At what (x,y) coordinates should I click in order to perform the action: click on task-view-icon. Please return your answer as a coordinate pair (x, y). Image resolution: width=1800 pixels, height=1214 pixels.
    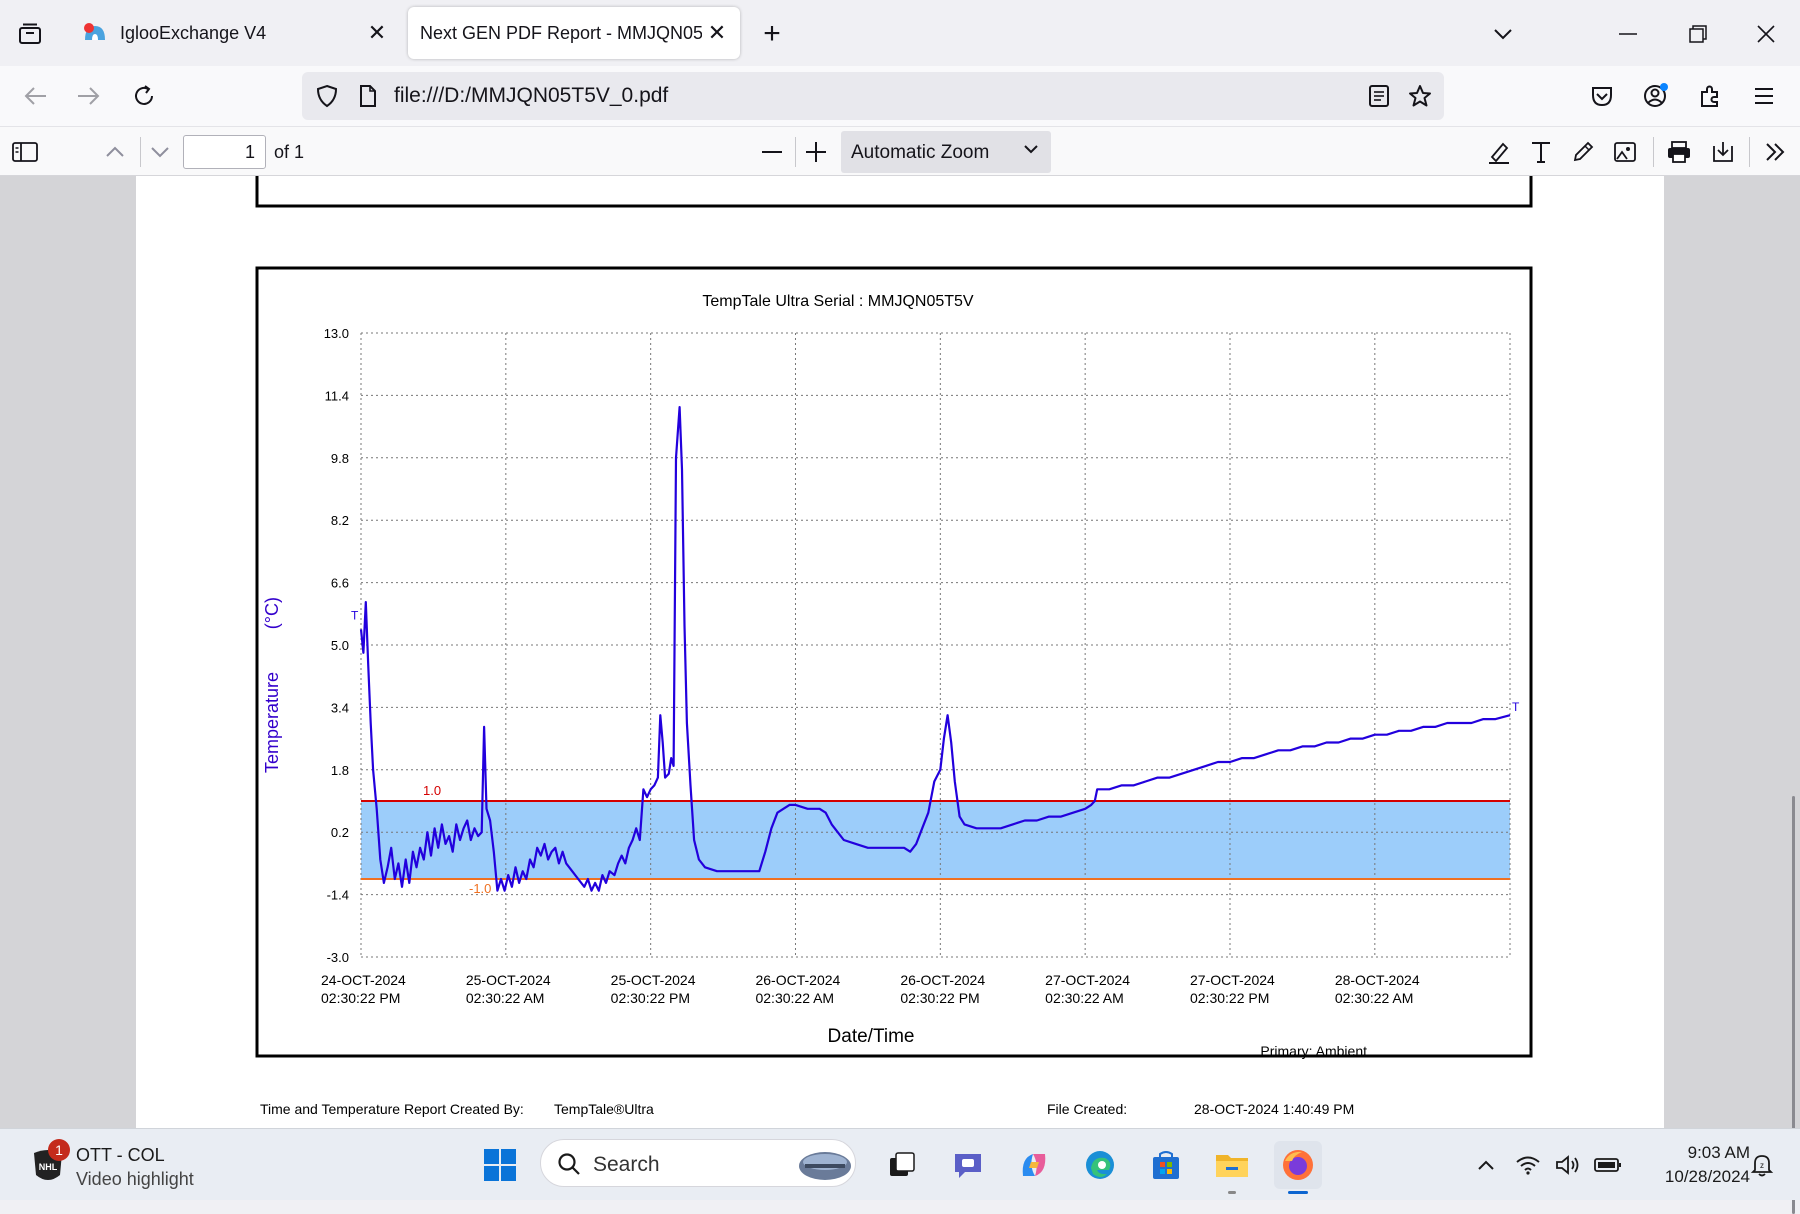
    Looking at the image, I should click on (902, 1164).